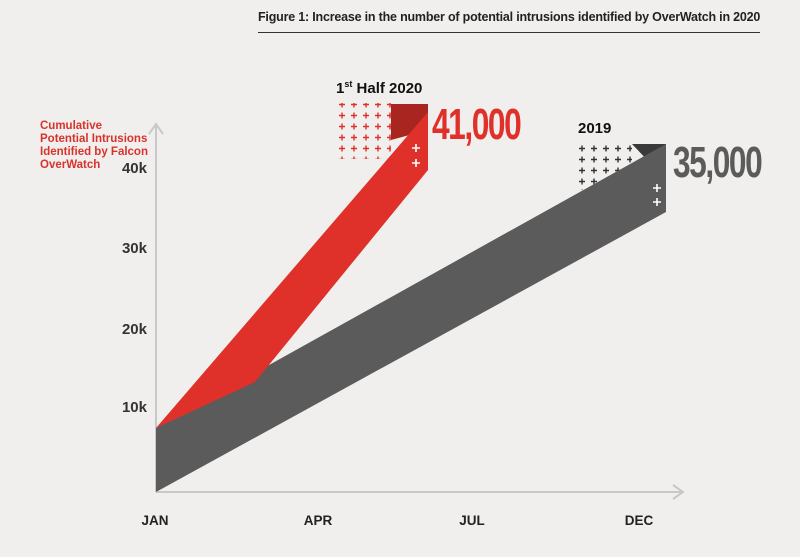 Image resolution: width=800 pixels, height=557 pixels. What do you see at coordinates (416, 155) in the screenshot?
I see `series-2020-plus-marks` at bounding box center [416, 155].